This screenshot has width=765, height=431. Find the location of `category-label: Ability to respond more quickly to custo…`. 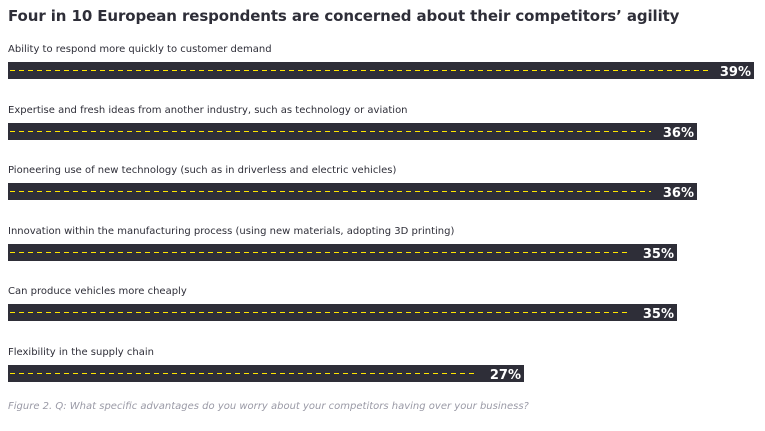

category-label: Ability to respond more quickly to custo… is located at coordinates (140, 49).